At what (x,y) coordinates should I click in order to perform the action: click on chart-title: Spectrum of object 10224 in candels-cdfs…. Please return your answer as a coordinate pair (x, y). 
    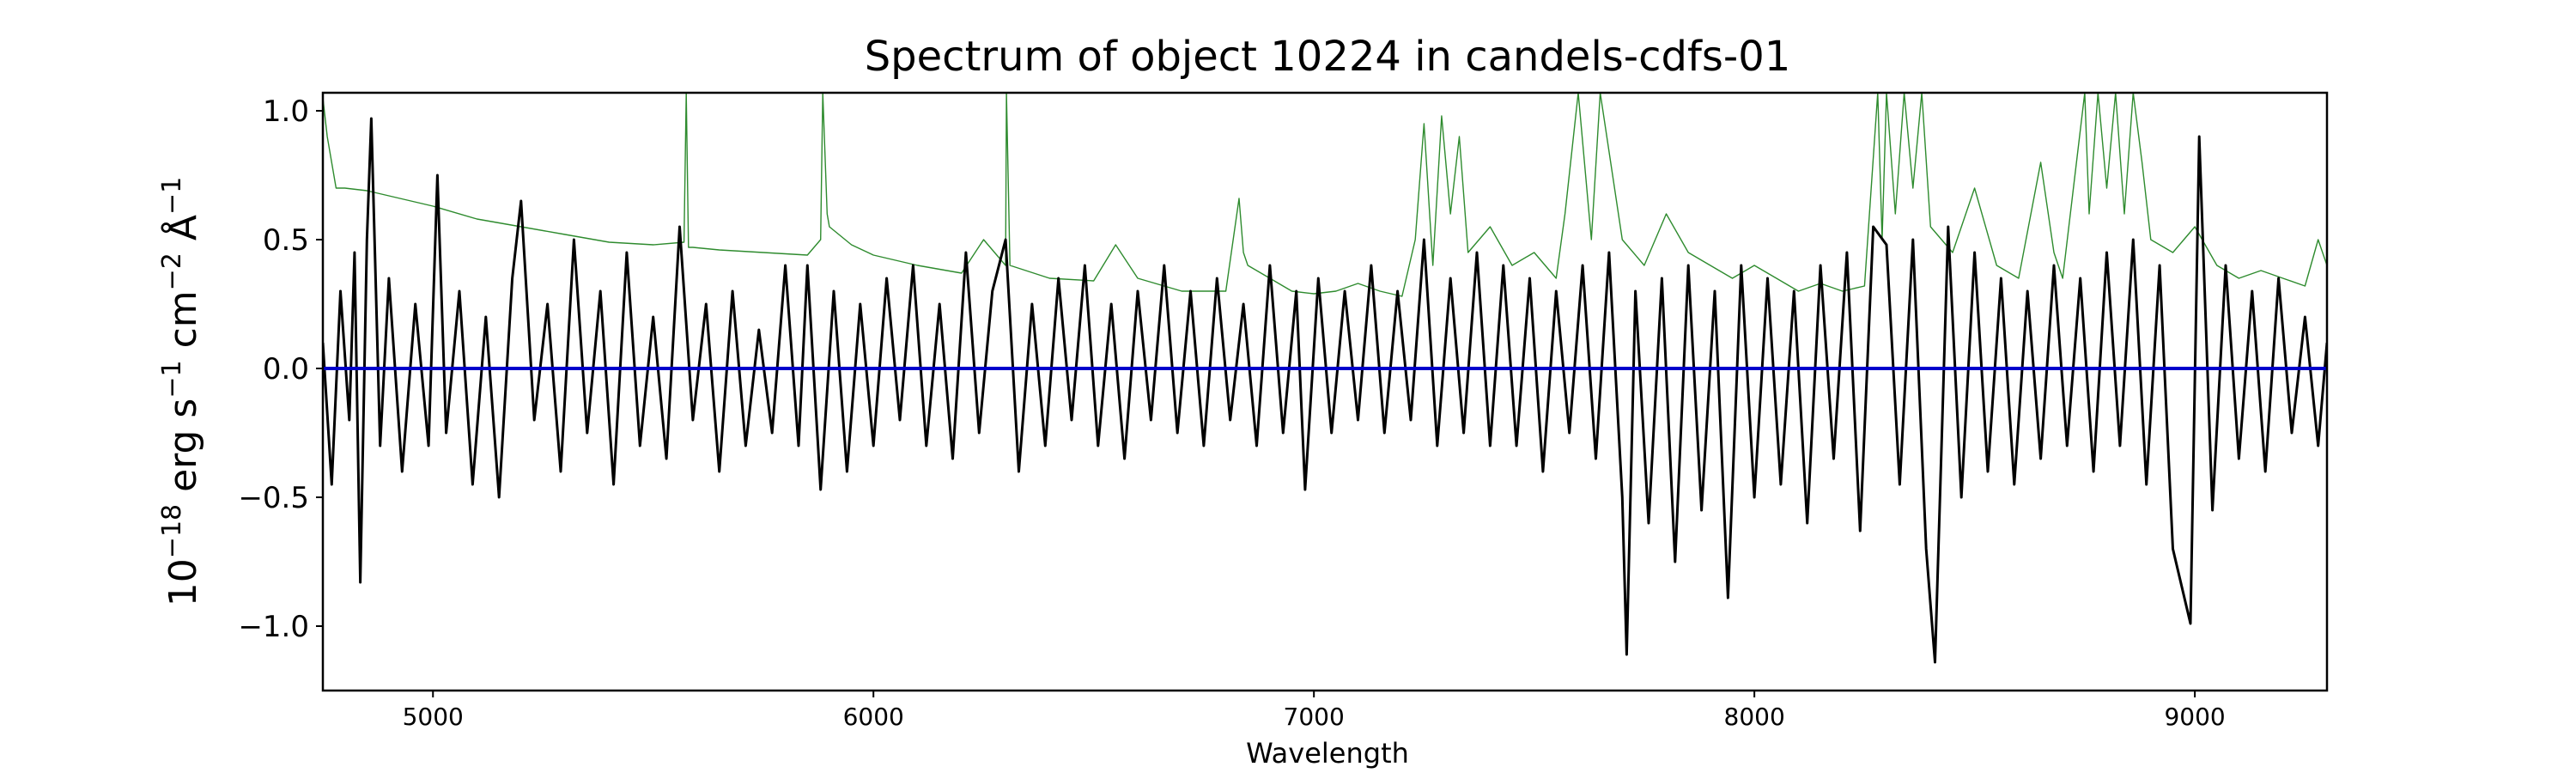
    Looking at the image, I should click on (1328, 57).